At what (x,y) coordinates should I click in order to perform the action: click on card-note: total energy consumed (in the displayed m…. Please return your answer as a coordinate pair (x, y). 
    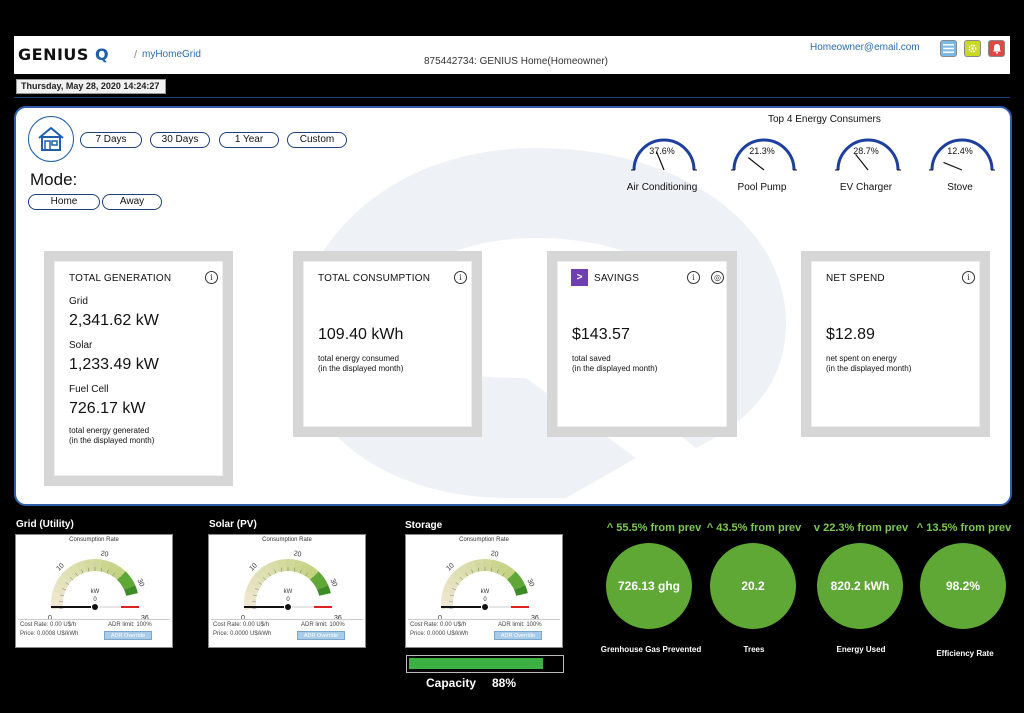
    Looking at the image, I should click on (360, 364).